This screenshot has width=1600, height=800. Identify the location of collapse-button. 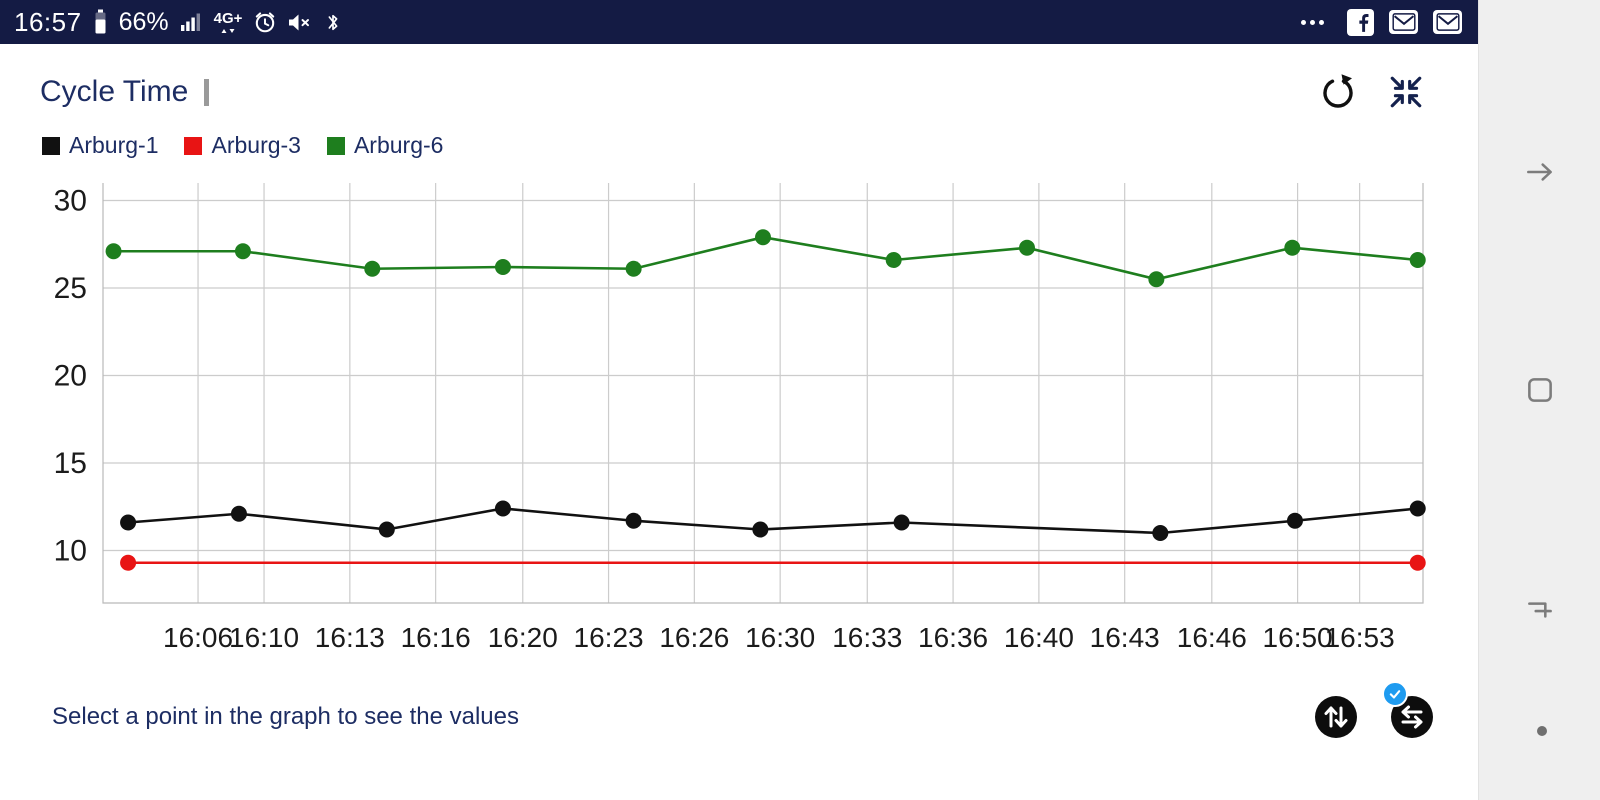
(1406, 92).